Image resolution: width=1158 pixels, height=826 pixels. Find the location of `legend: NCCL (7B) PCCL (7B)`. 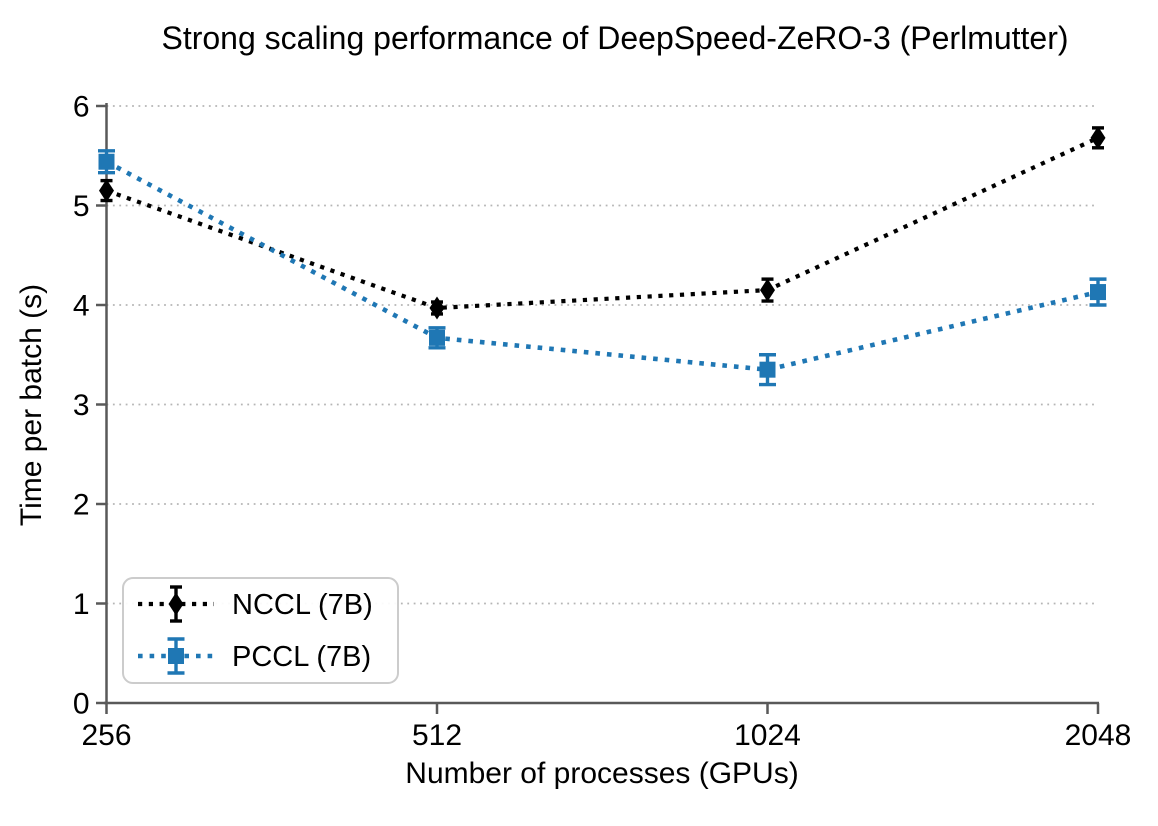

legend: NCCL (7B) PCCL (7B) is located at coordinates (260, 630).